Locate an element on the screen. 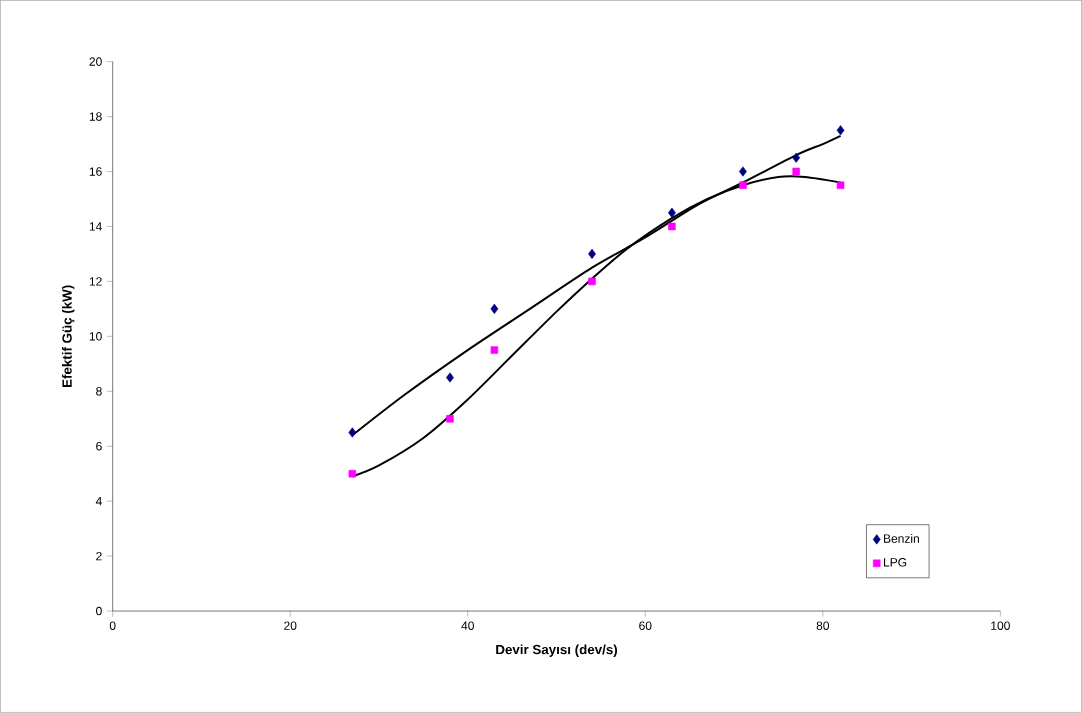 The height and width of the screenshot is (713, 1082). y-tick-label: 2 is located at coordinates (99, 556).